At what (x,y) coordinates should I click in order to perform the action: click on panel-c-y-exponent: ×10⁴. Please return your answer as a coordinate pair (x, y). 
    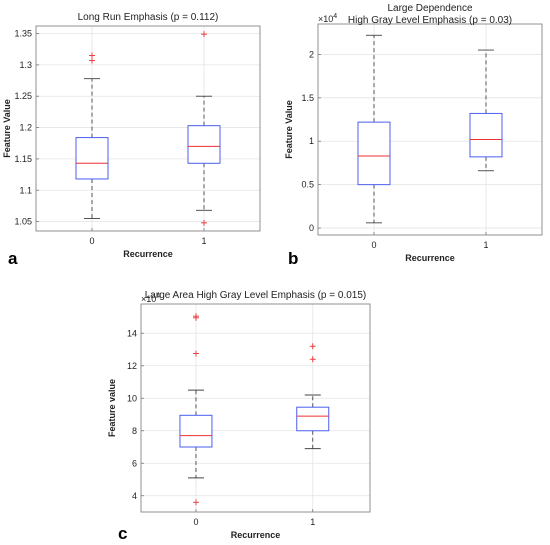
    Looking at the image, I should click on (150, 298).